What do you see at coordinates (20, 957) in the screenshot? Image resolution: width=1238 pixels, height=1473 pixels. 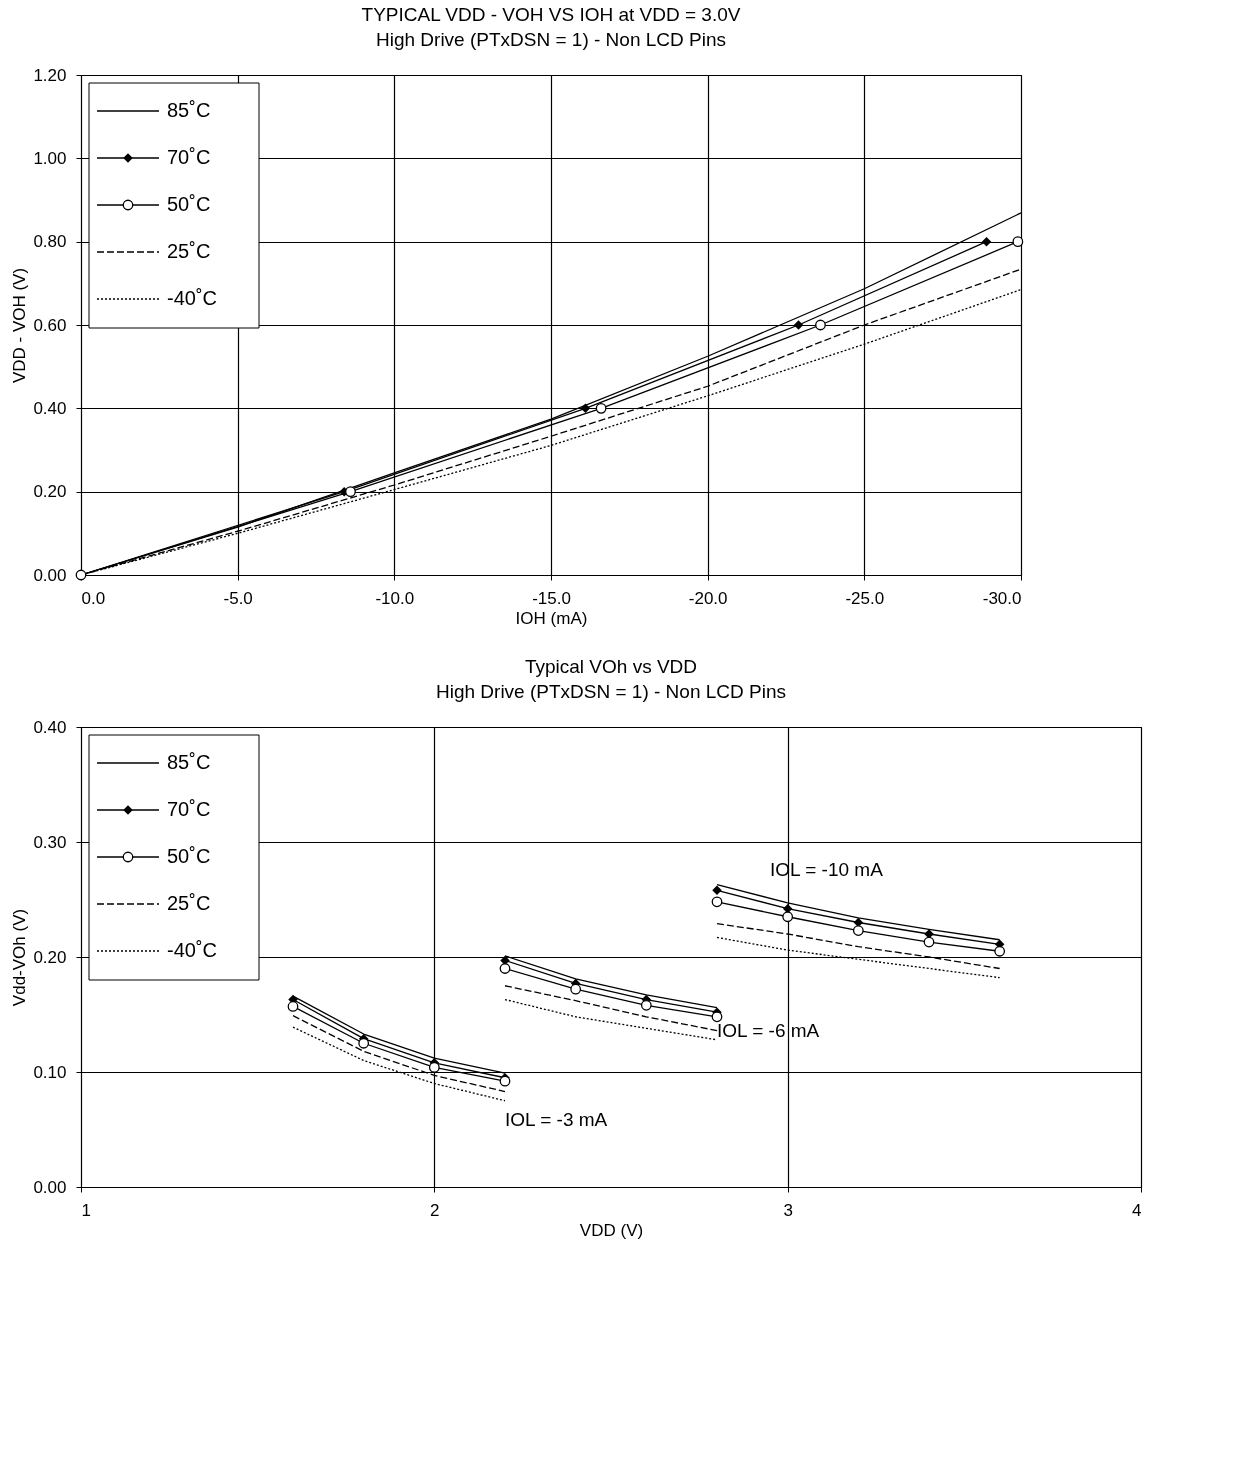 I see `y-axis-title: Vdd-VOh (V)` at bounding box center [20, 957].